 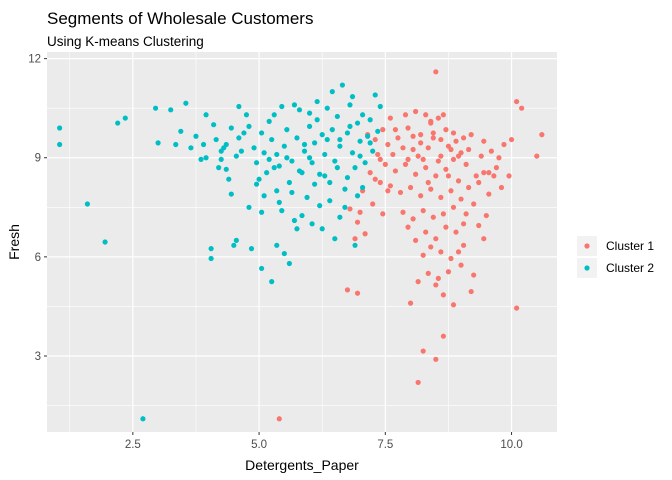 What do you see at coordinates (38, 258) in the screenshot?
I see `y-tick-label: 6` at bounding box center [38, 258].